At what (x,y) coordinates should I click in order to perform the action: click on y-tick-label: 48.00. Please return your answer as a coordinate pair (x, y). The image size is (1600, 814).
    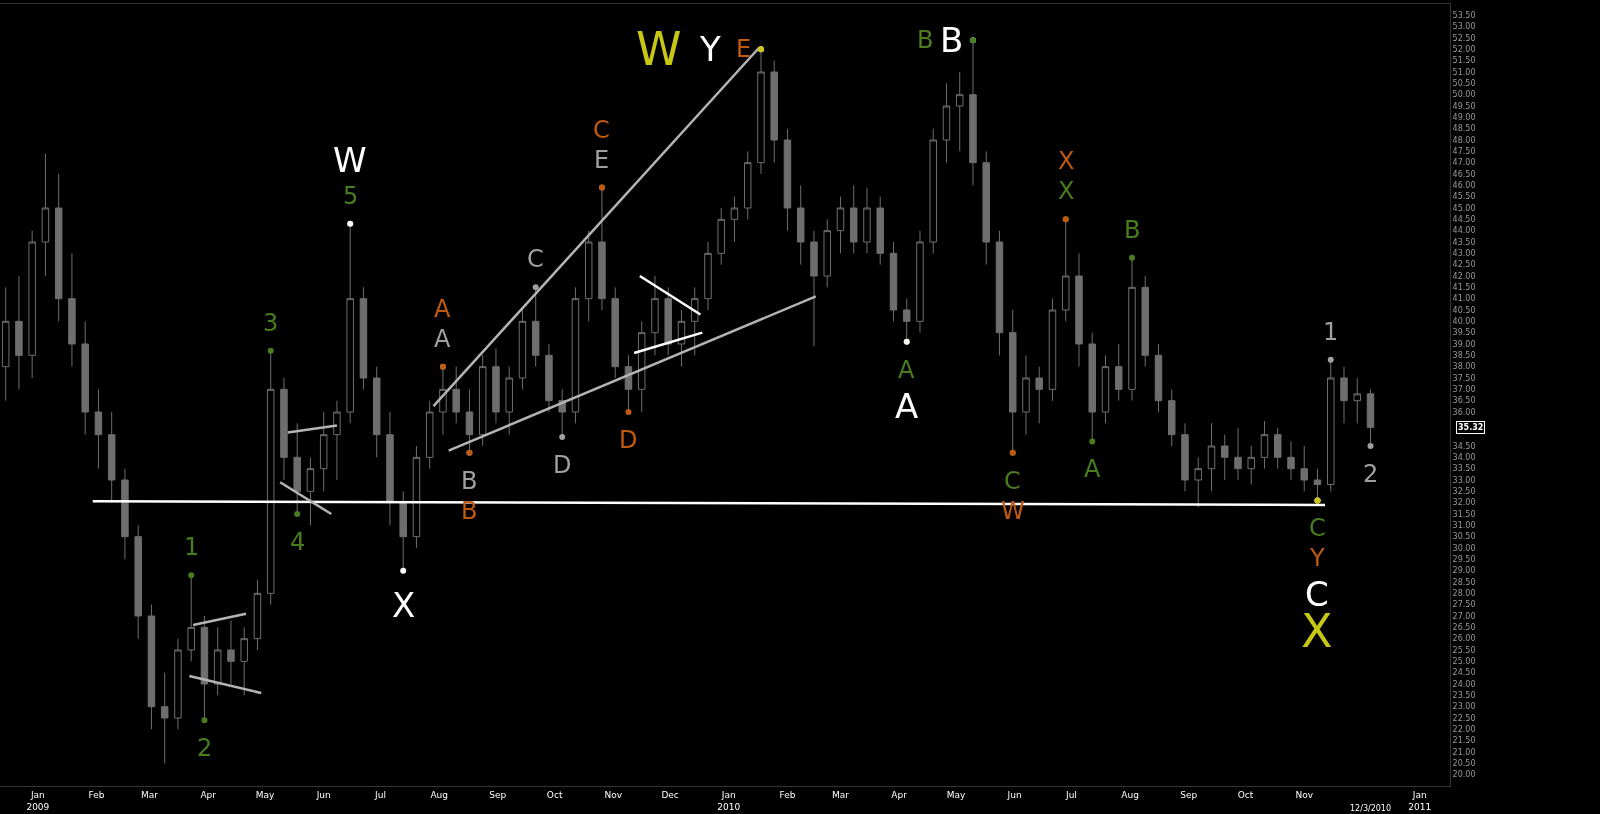
    Looking at the image, I should click on (1464, 140).